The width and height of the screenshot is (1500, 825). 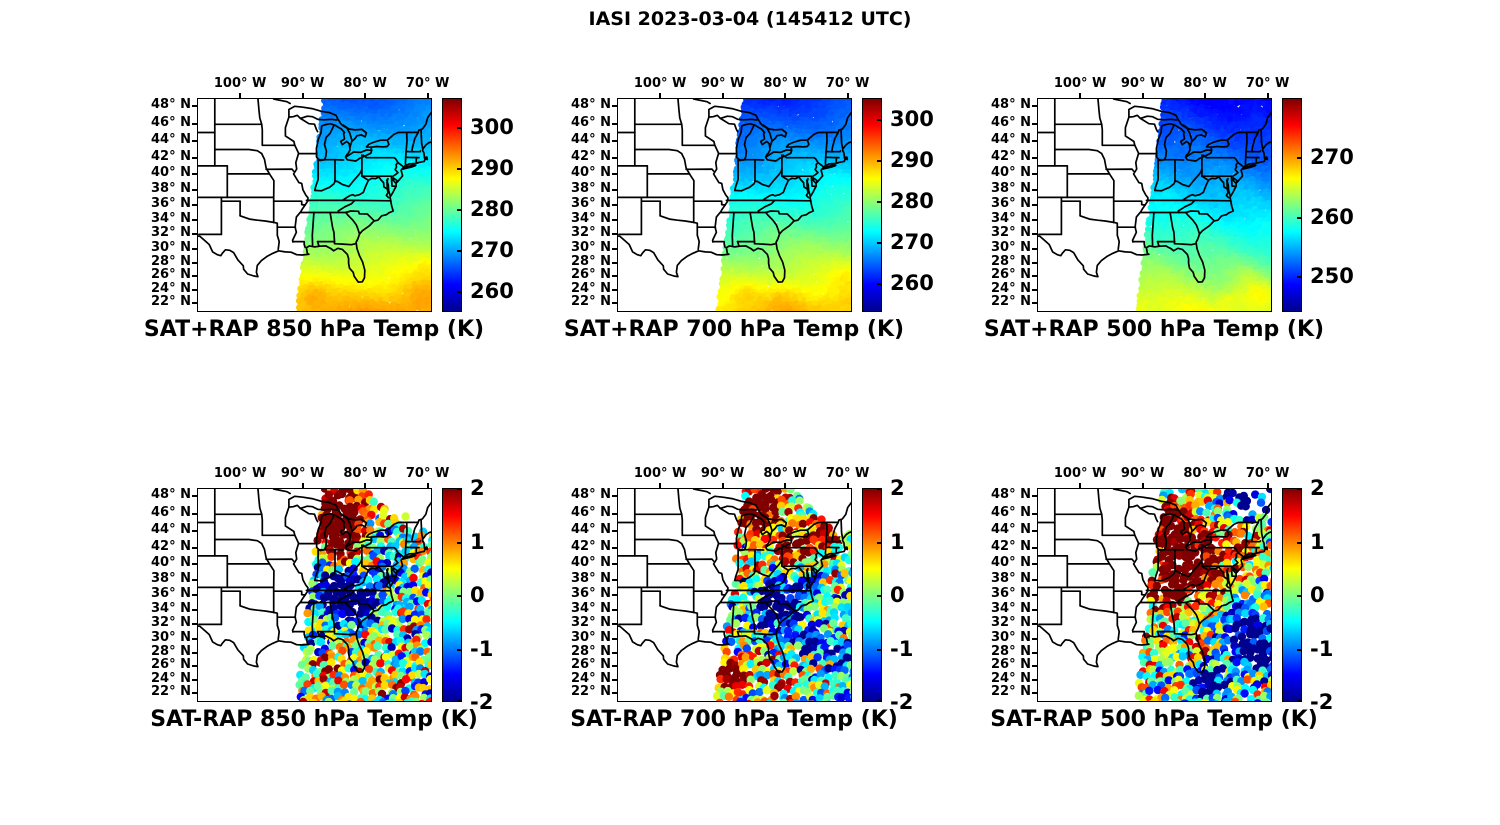 I want to click on colorbar-tick-label: 290, so click(x=492, y=167).